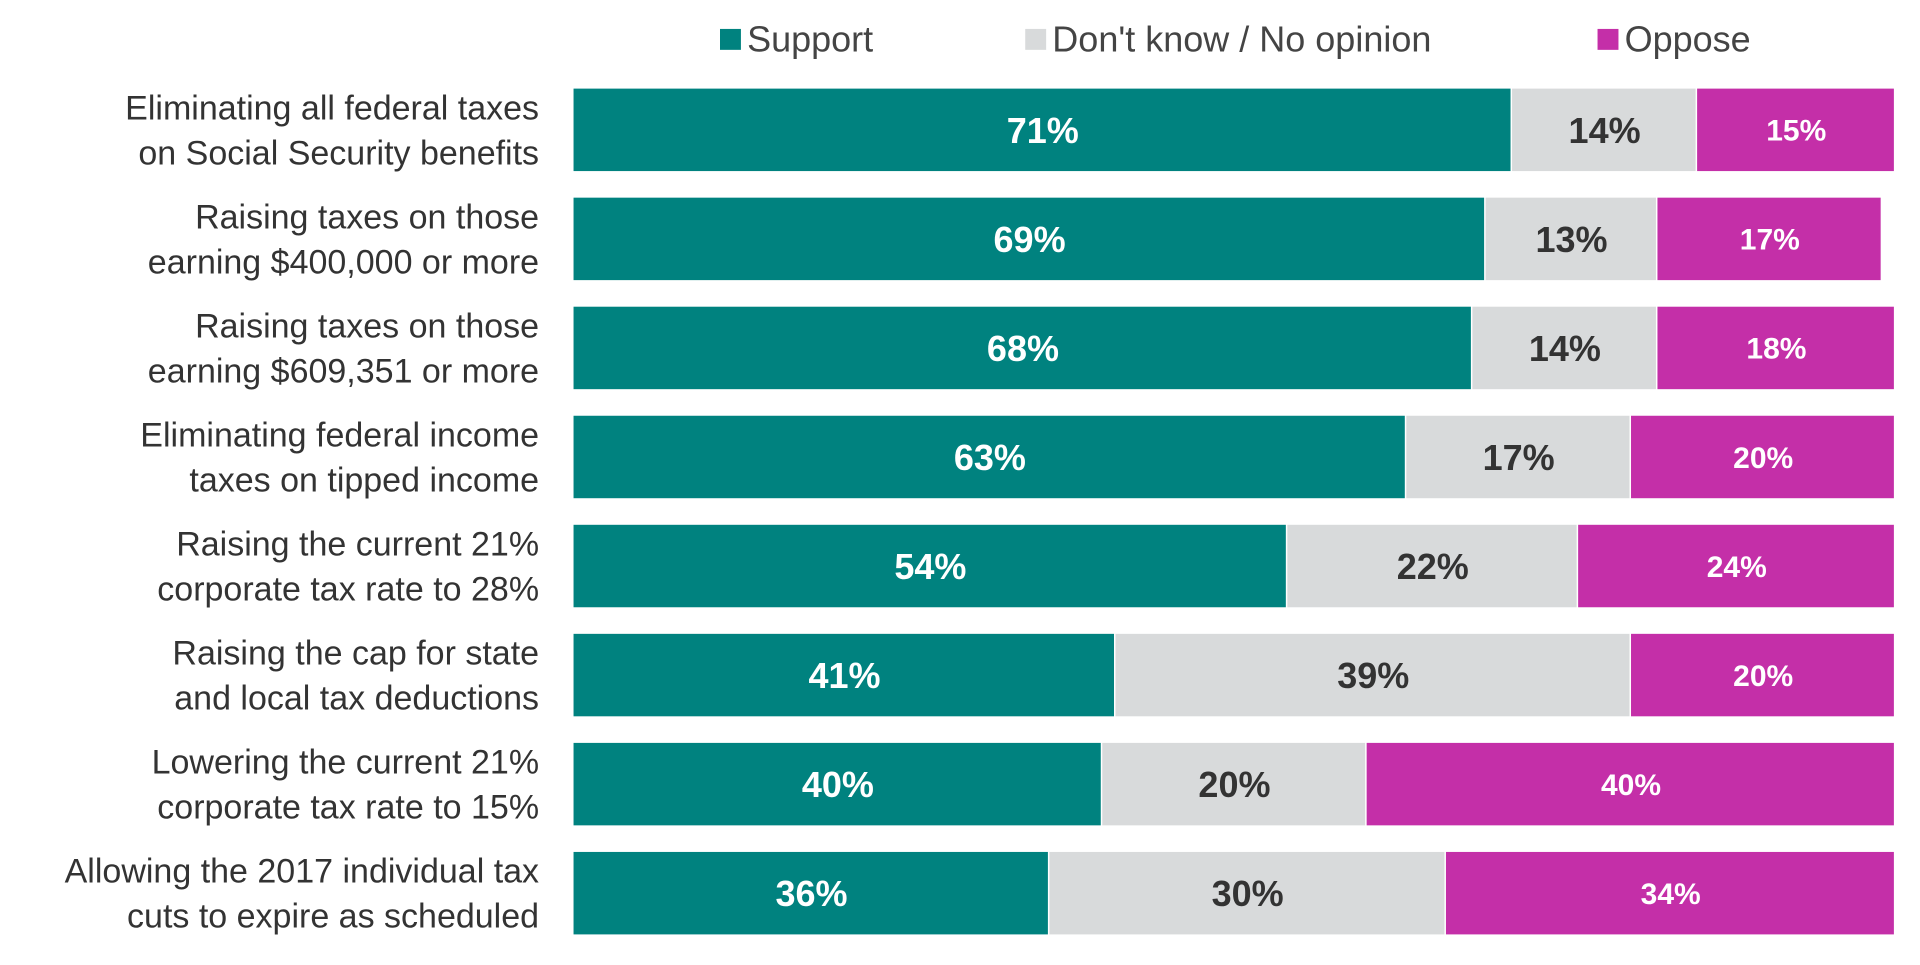  I want to click on category-label-line: Raising the cap for state, so click(355, 654).